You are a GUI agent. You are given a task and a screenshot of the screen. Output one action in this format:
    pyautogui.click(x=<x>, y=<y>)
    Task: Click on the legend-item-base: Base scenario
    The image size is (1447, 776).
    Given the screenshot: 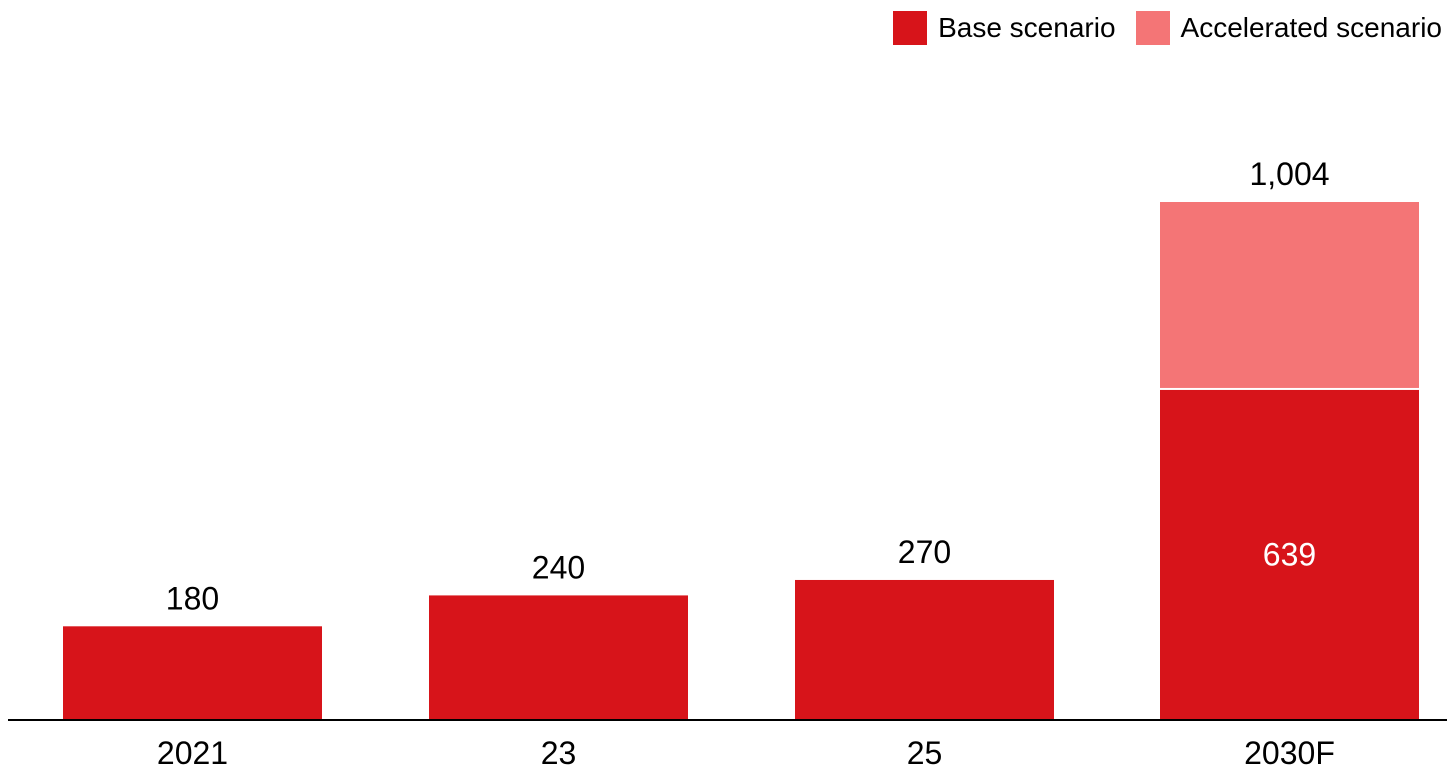 What is the action you would take?
    pyautogui.click(x=1004, y=28)
    